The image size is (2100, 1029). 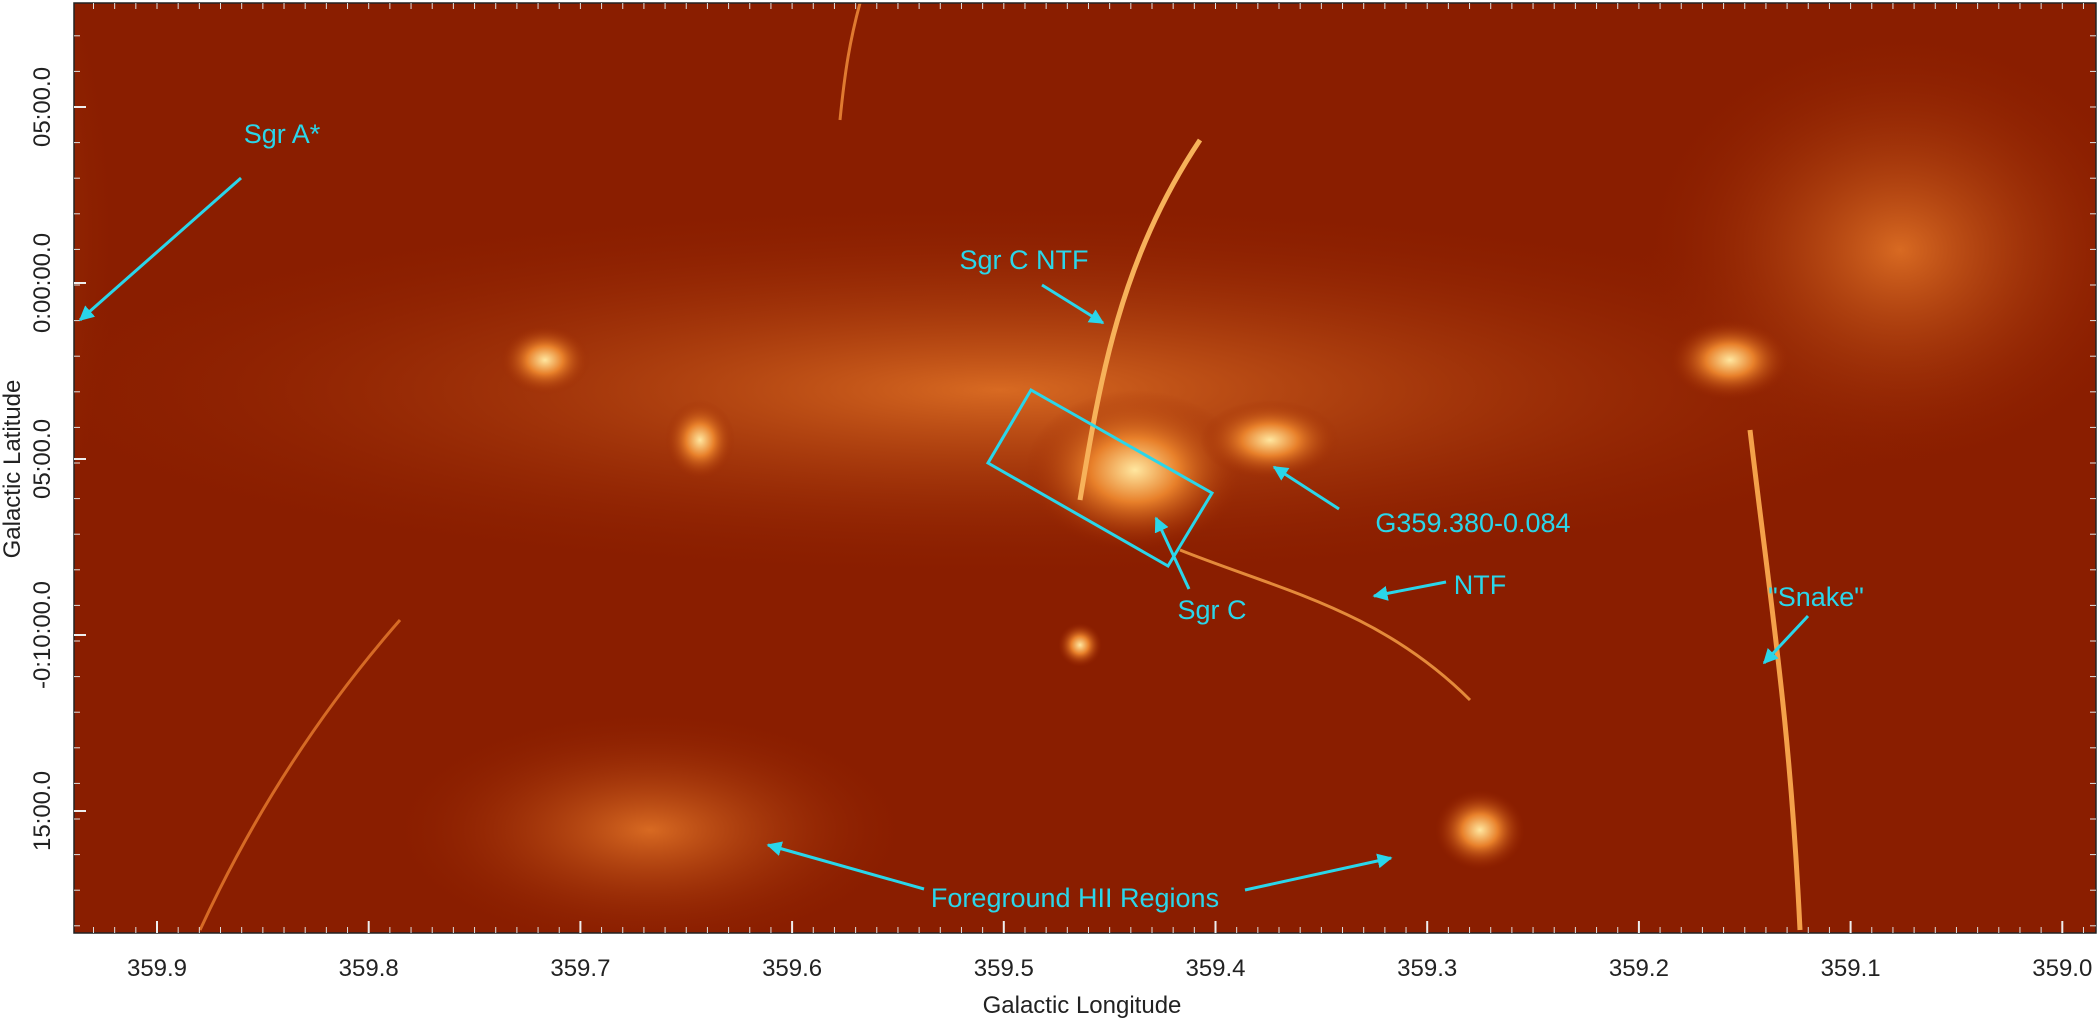 I want to click on annotation-label: Sgr C NTF, so click(x=1023, y=260).